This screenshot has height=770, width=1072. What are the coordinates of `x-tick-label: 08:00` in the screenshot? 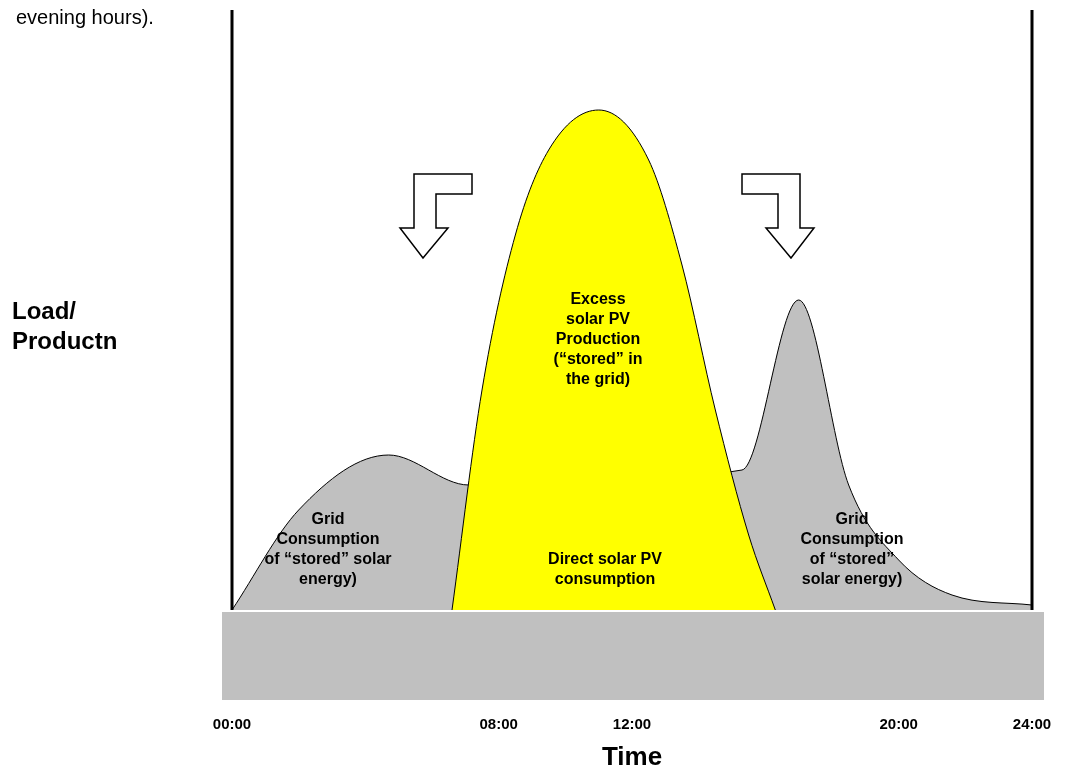 It's located at (498, 724).